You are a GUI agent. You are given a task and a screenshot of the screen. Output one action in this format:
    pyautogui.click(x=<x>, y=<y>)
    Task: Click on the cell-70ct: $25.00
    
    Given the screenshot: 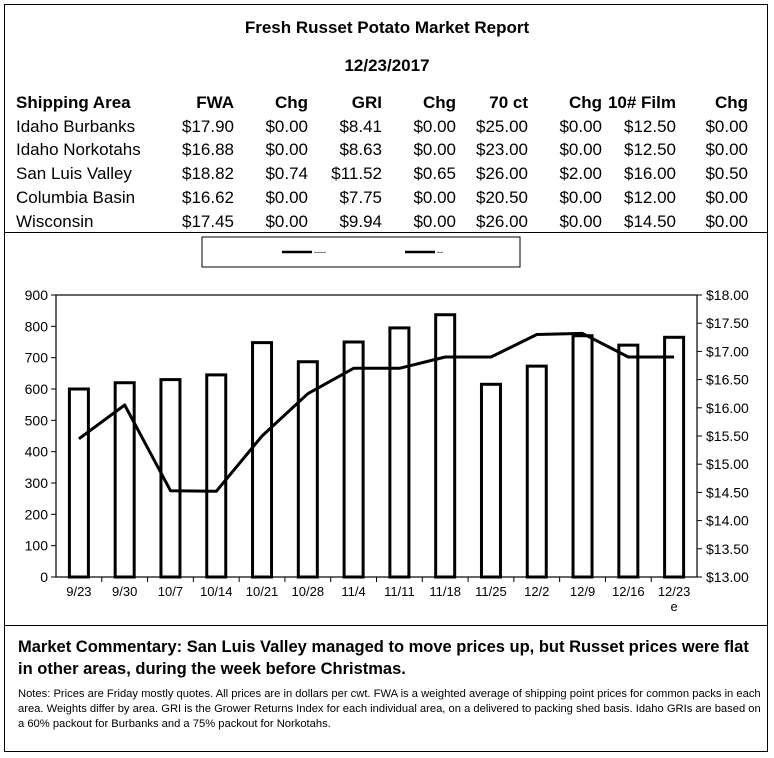 What is the action you would take?
    pyautogui.click(x=502, y=126)
    